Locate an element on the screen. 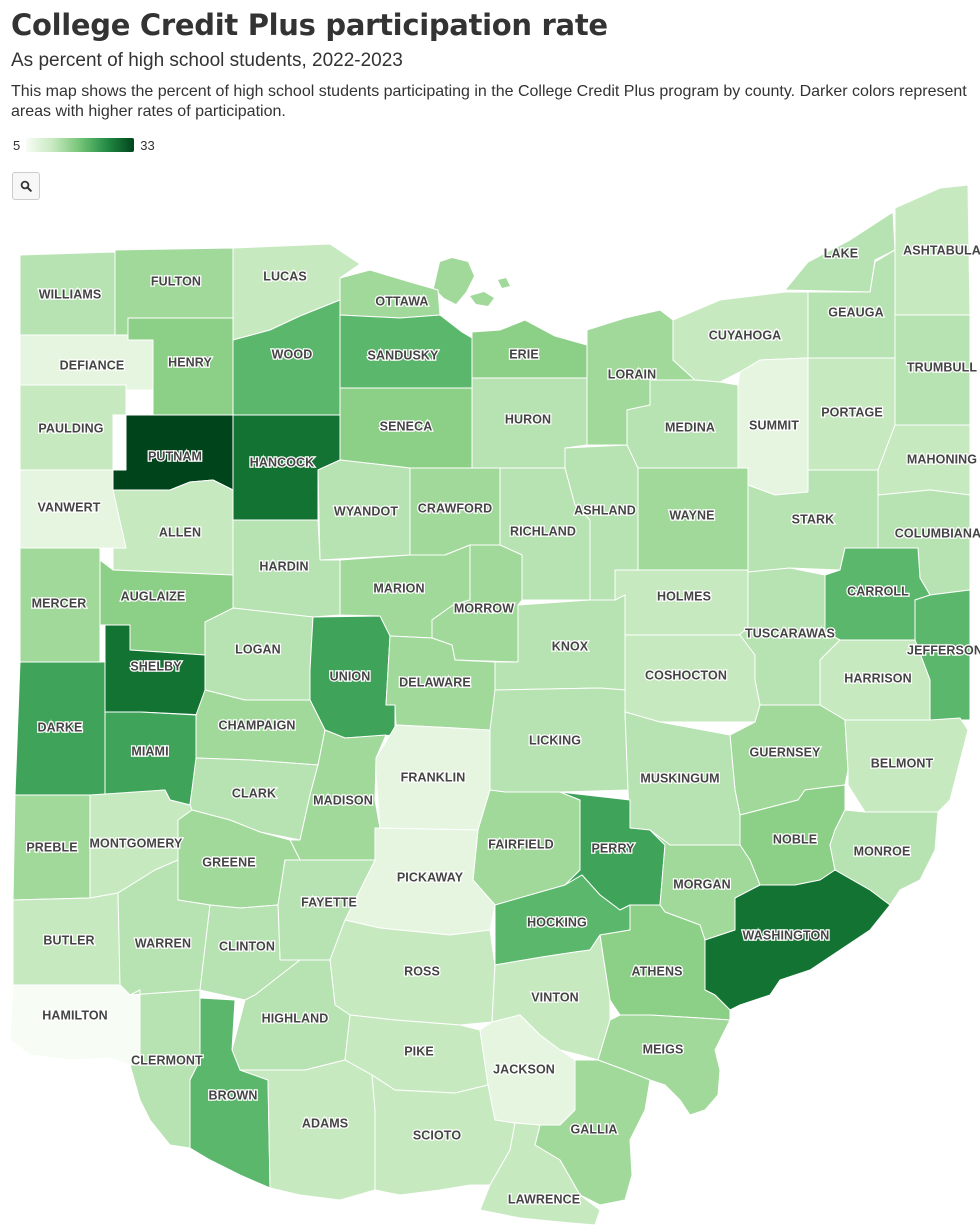 Image resolution: width=980 pixels, height=1225 pixels. county-belmont is located at coordinates (906, 765).